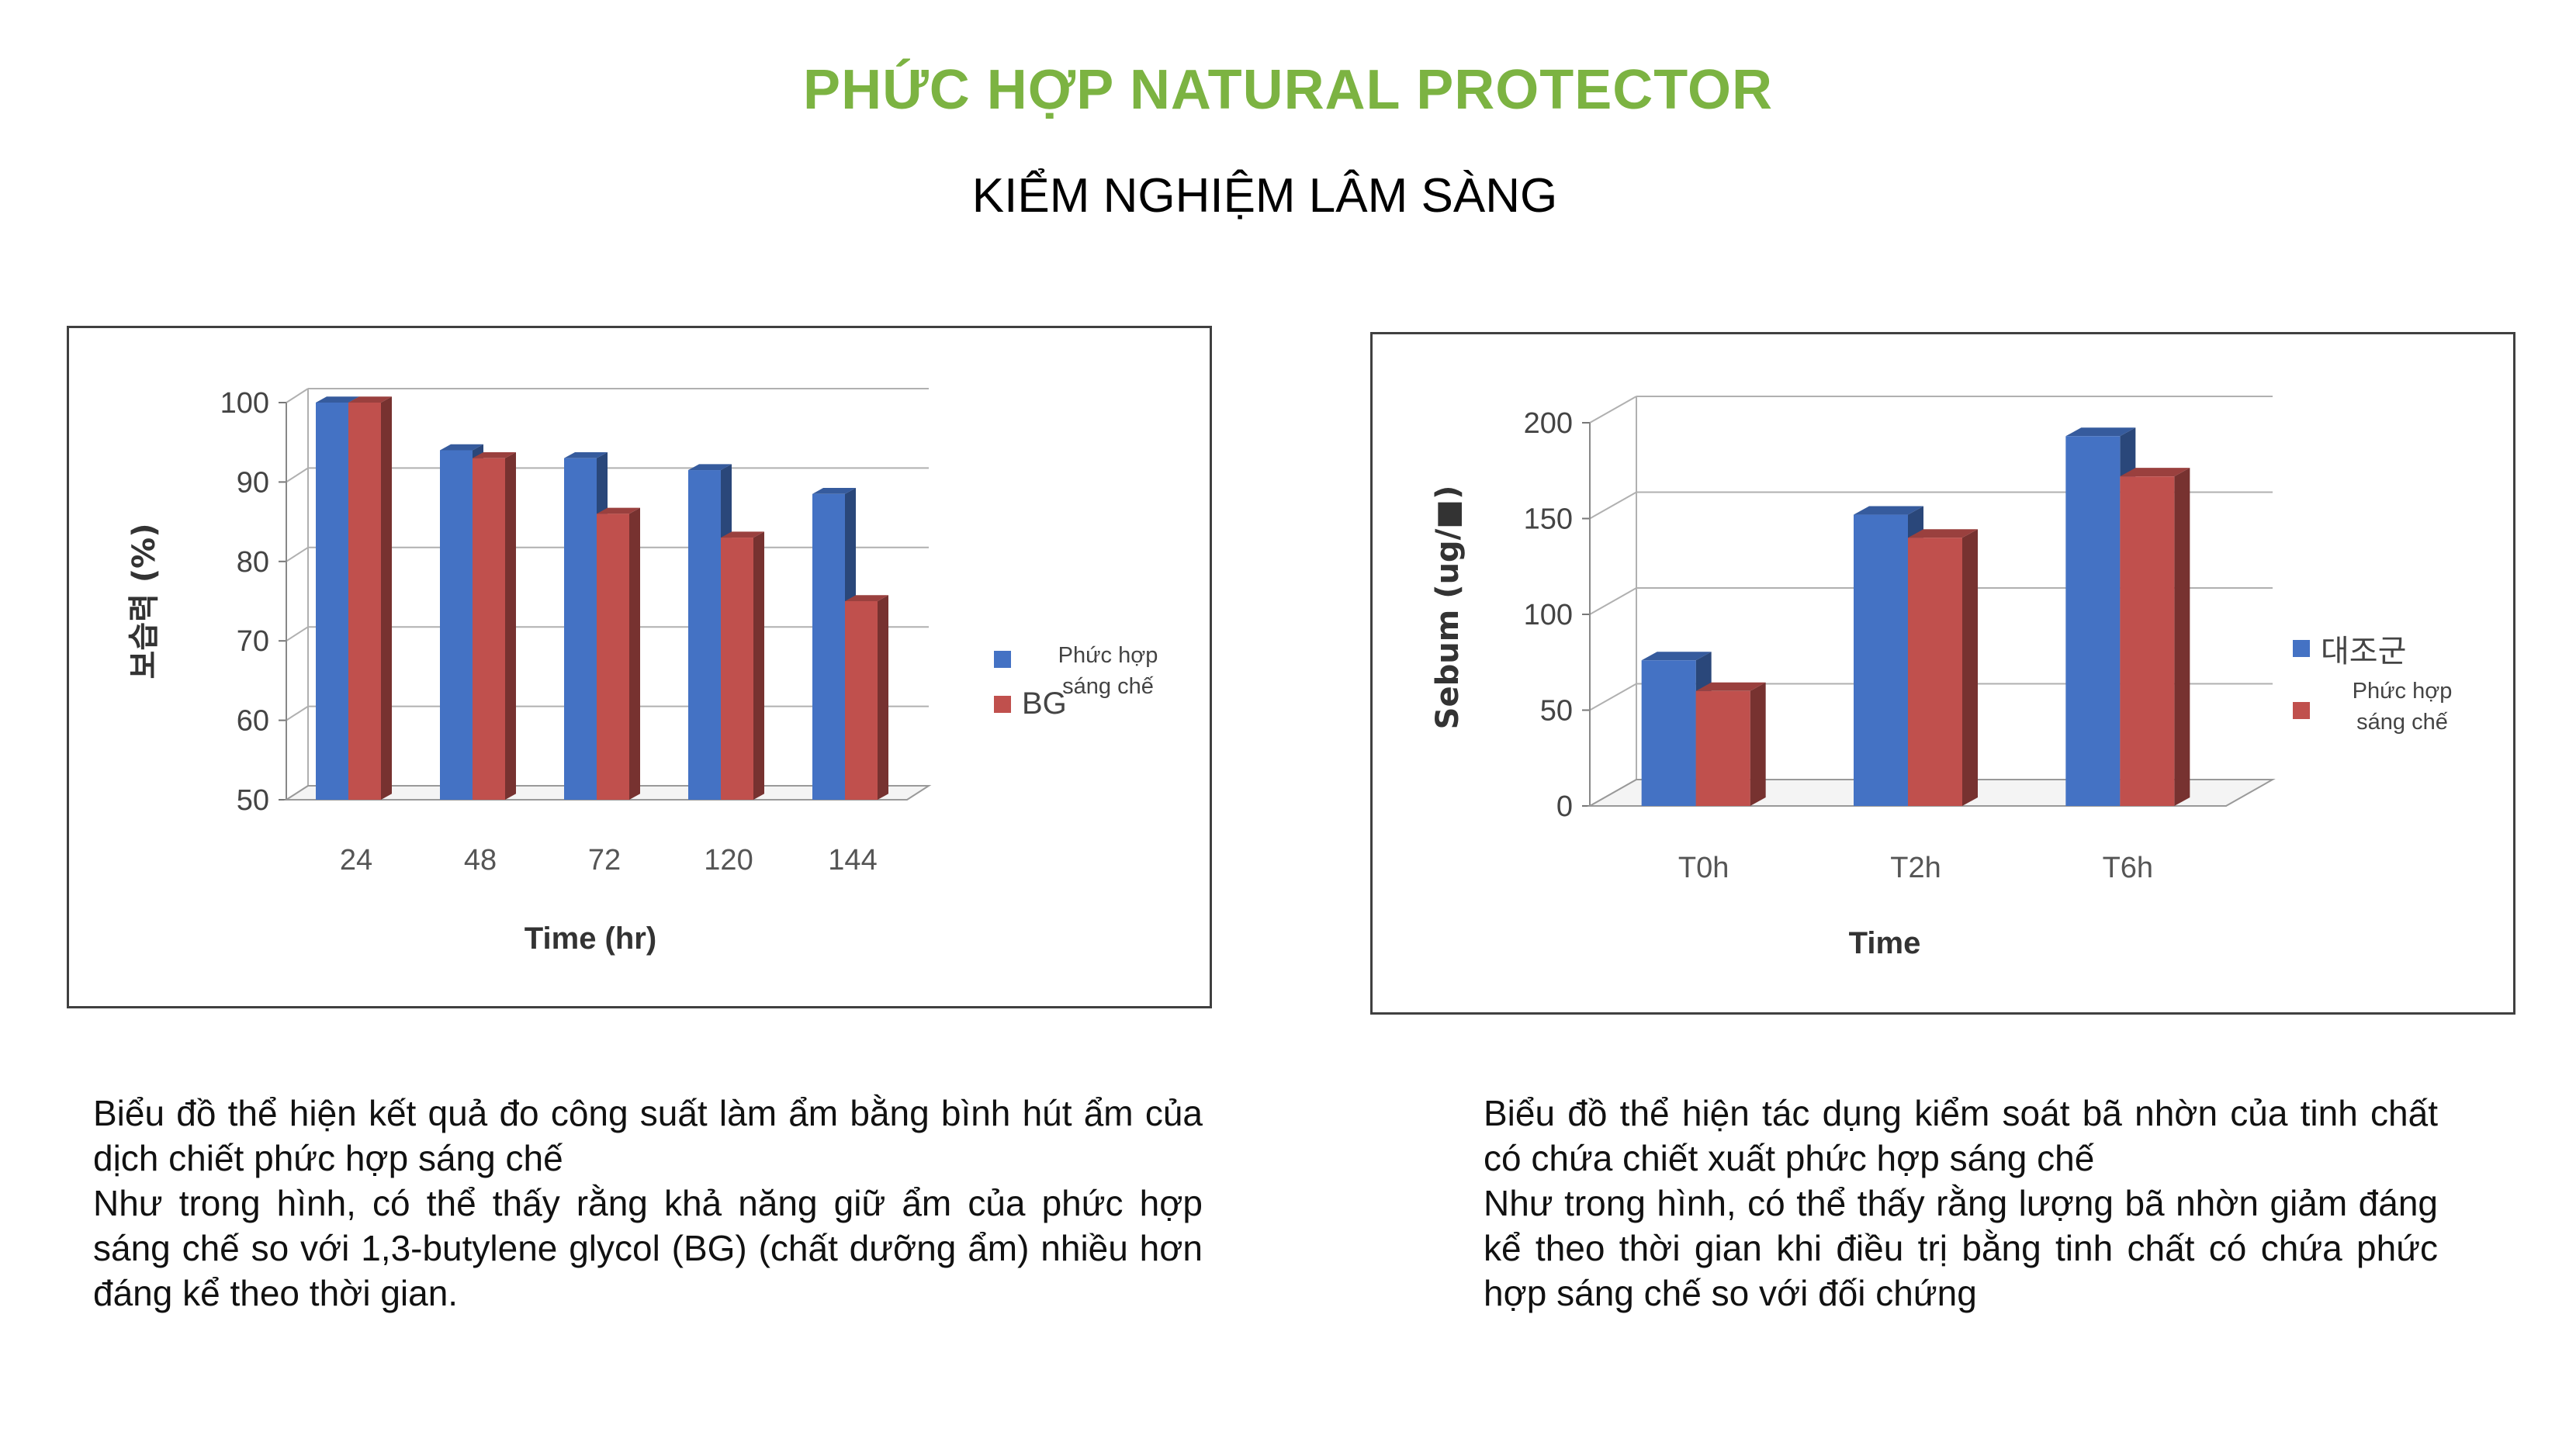 Image resolution: width=2576 pixels, height=1449 pixels. Describe the element at coordinates (253, 482) in the screenshot. I see `y-tick-label: 90` at that location.